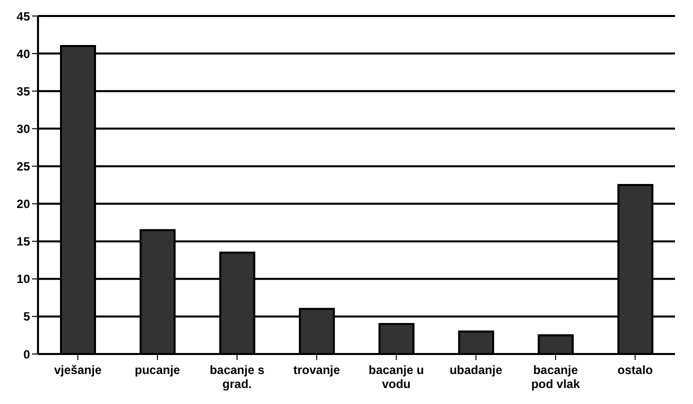 Image resolution: width=693 pixels, height=404 pixels. What do you see at coordinates (23, 279) in the screenshot?
I see `y-tick-label: 10` at bounding box center [23, 279].